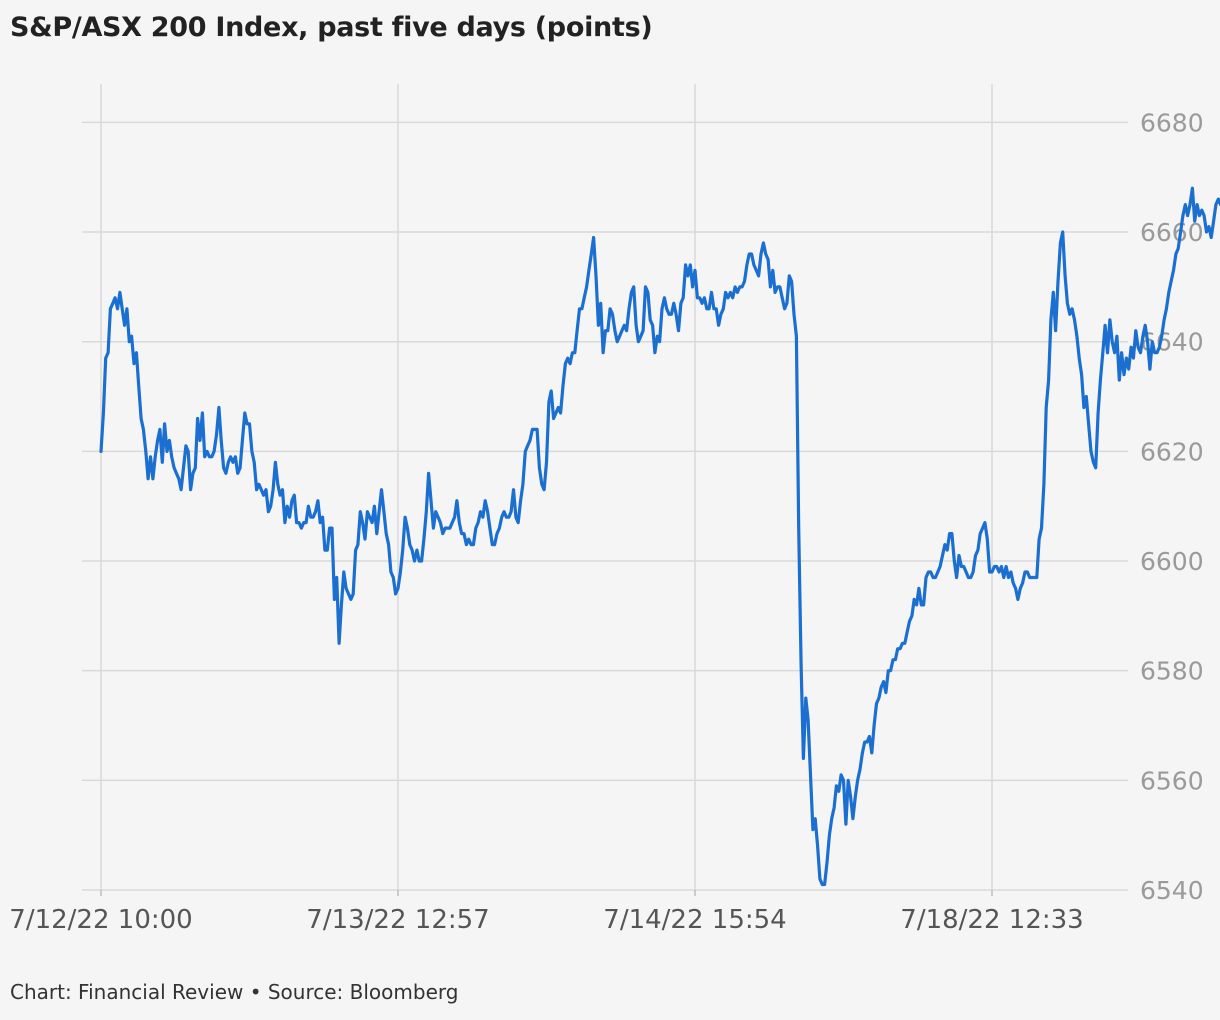 The height and width of the screenshot is (1020, 1220). What do you see at coordinates (100, 920) in the screenshot?
I see `x-tick-label: 7/12/22 10:00` at bounding box center [100, 920].